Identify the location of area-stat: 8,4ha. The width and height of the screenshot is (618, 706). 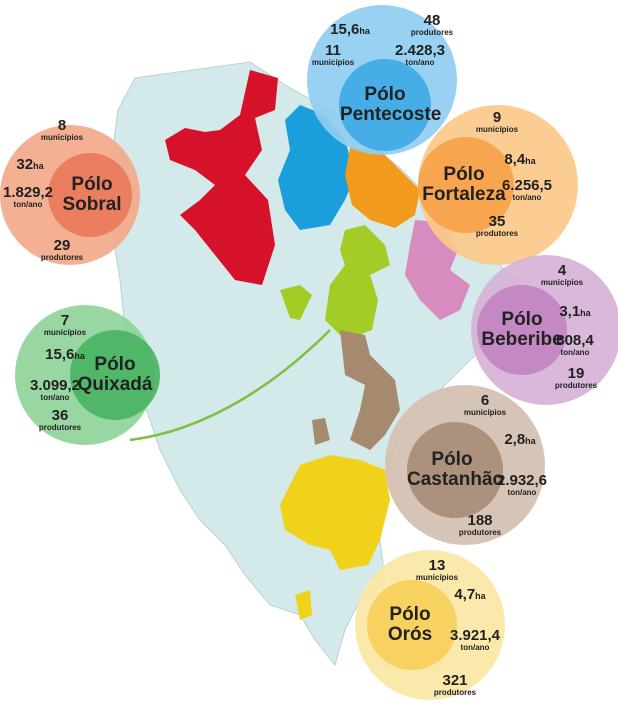
(519, 160).